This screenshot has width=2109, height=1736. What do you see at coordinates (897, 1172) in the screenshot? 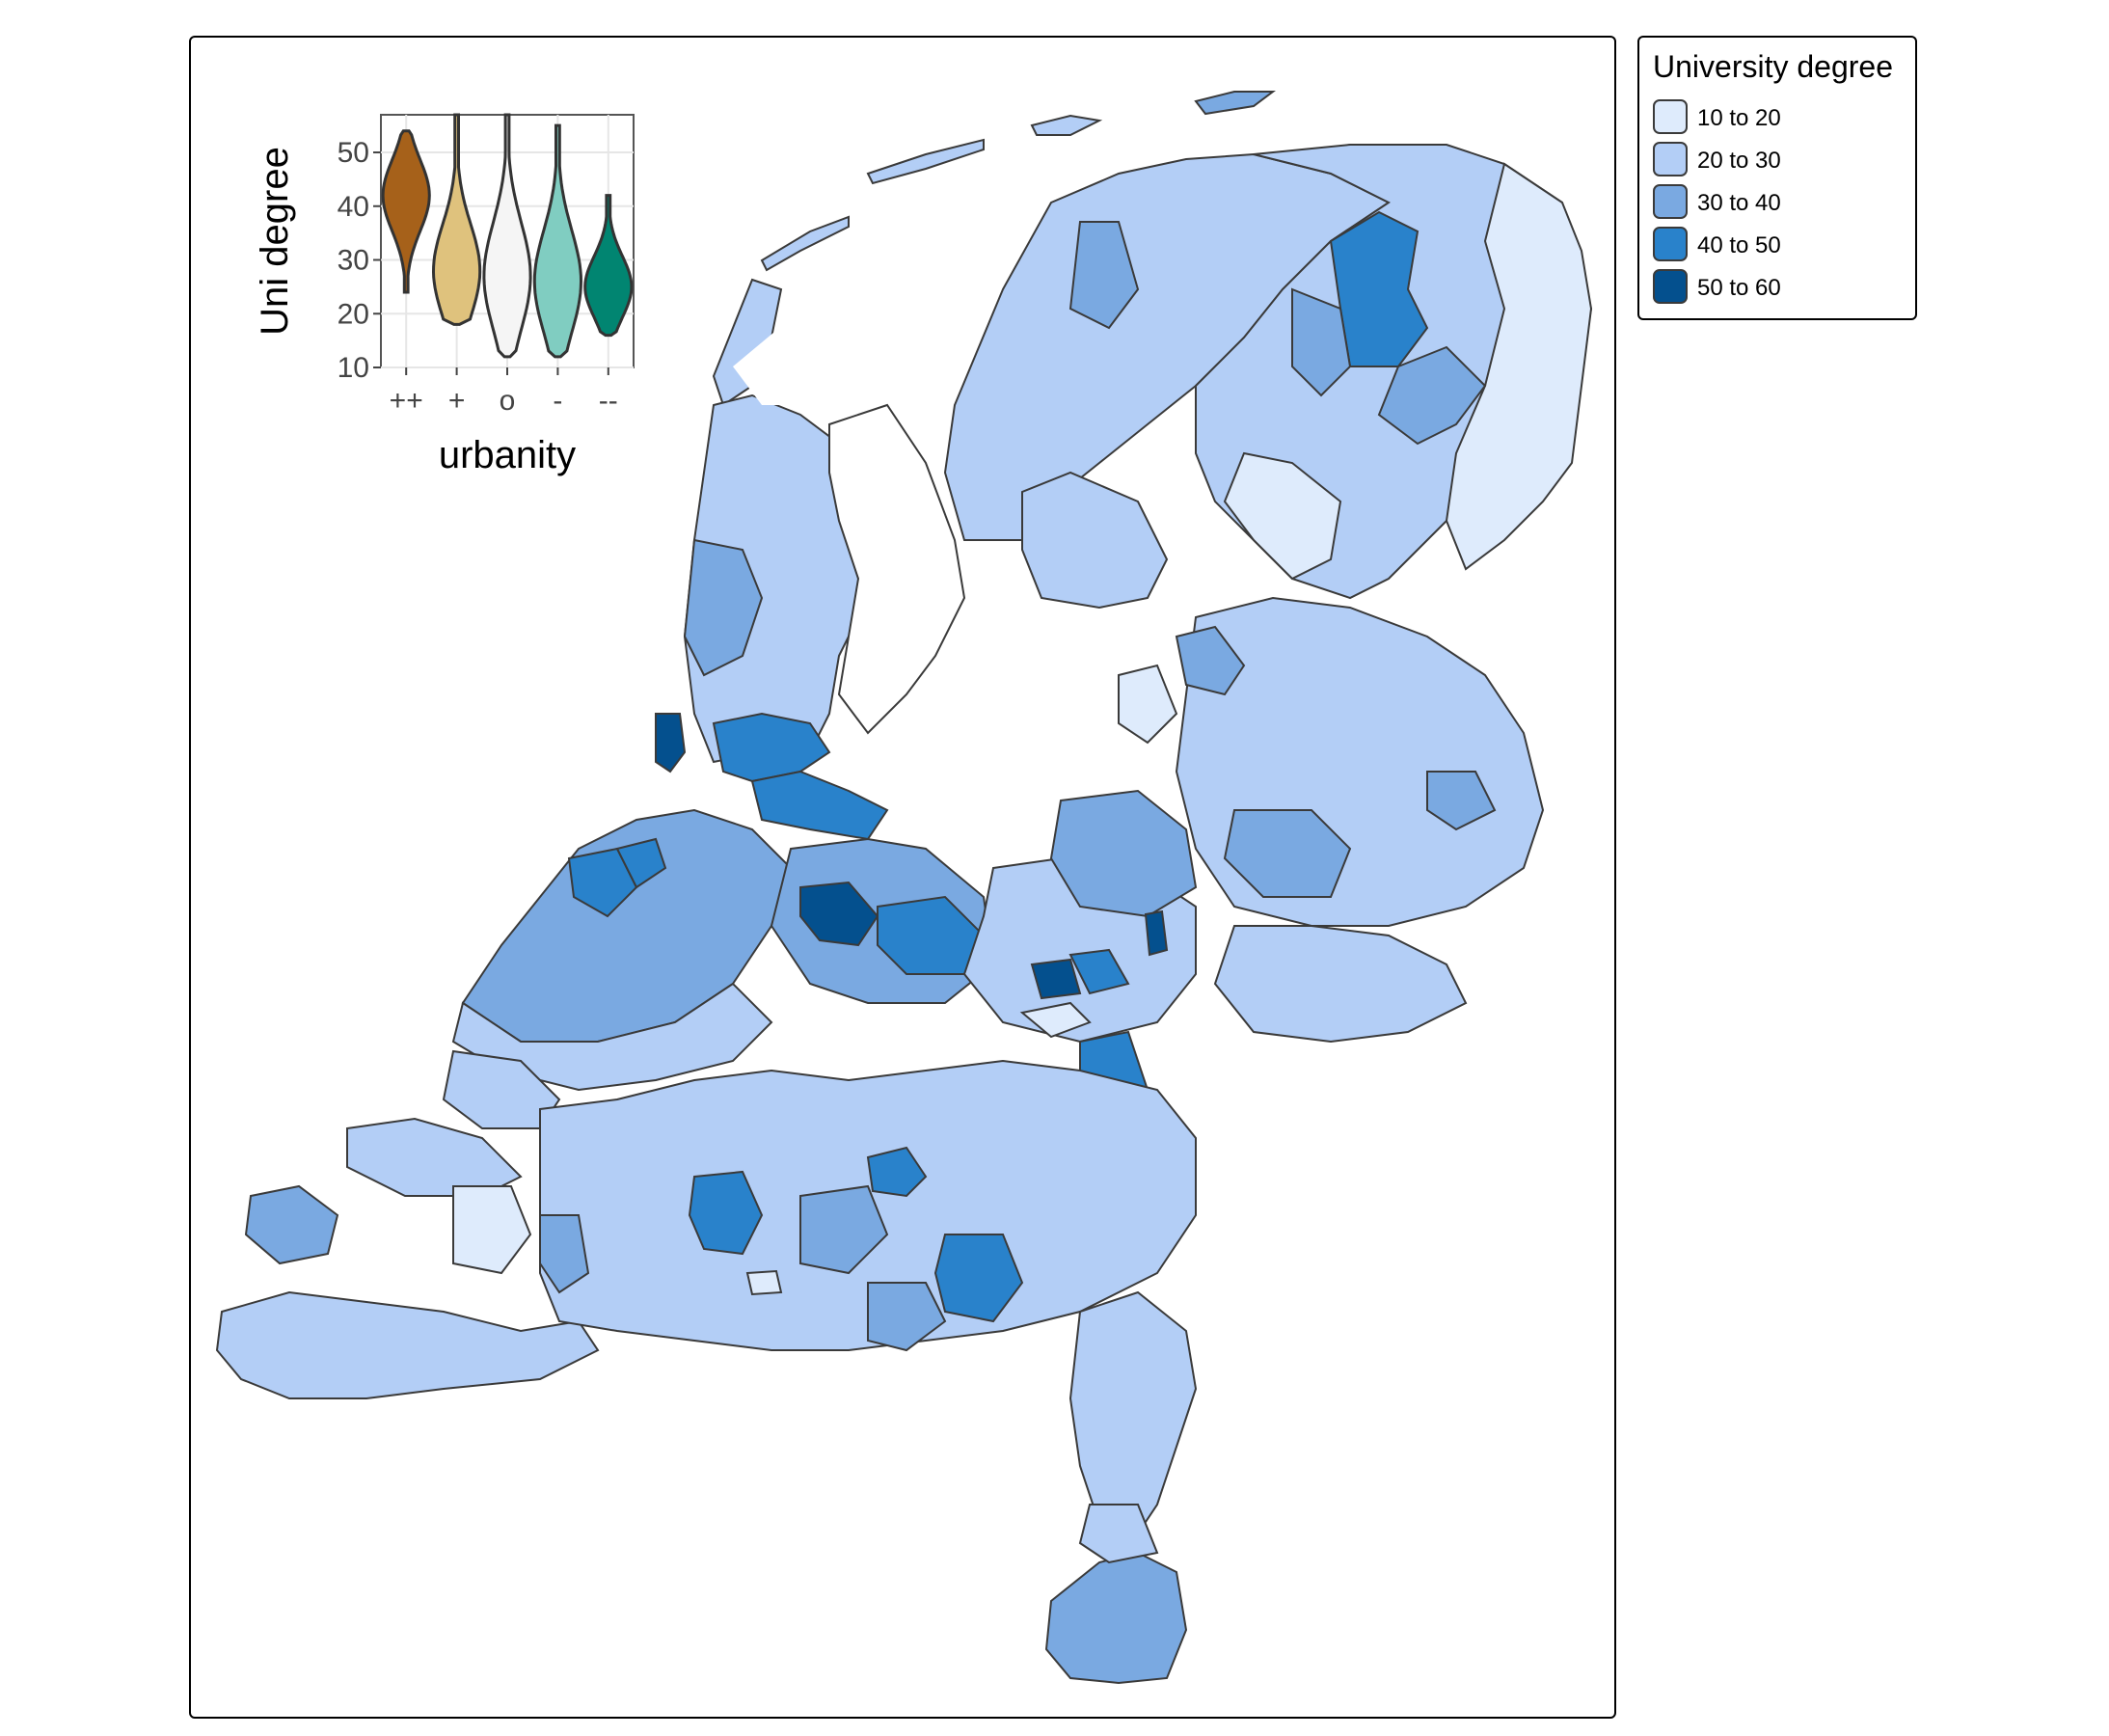
I see `region-den-bosch` at bounding box center [897, 1172].